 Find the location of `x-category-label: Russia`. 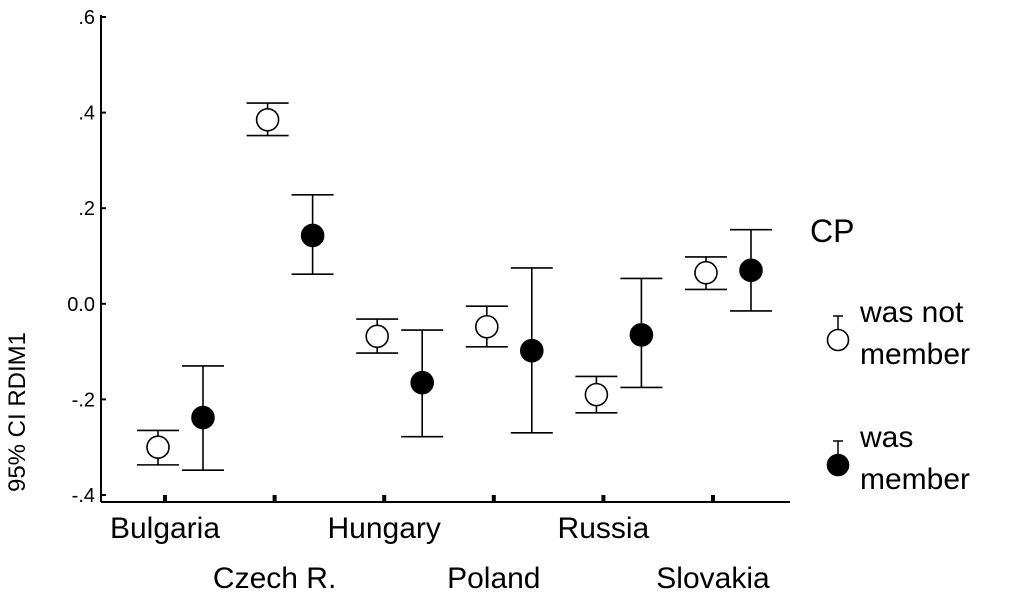

x-category-label: Russia is located at coordinates (604, 528).